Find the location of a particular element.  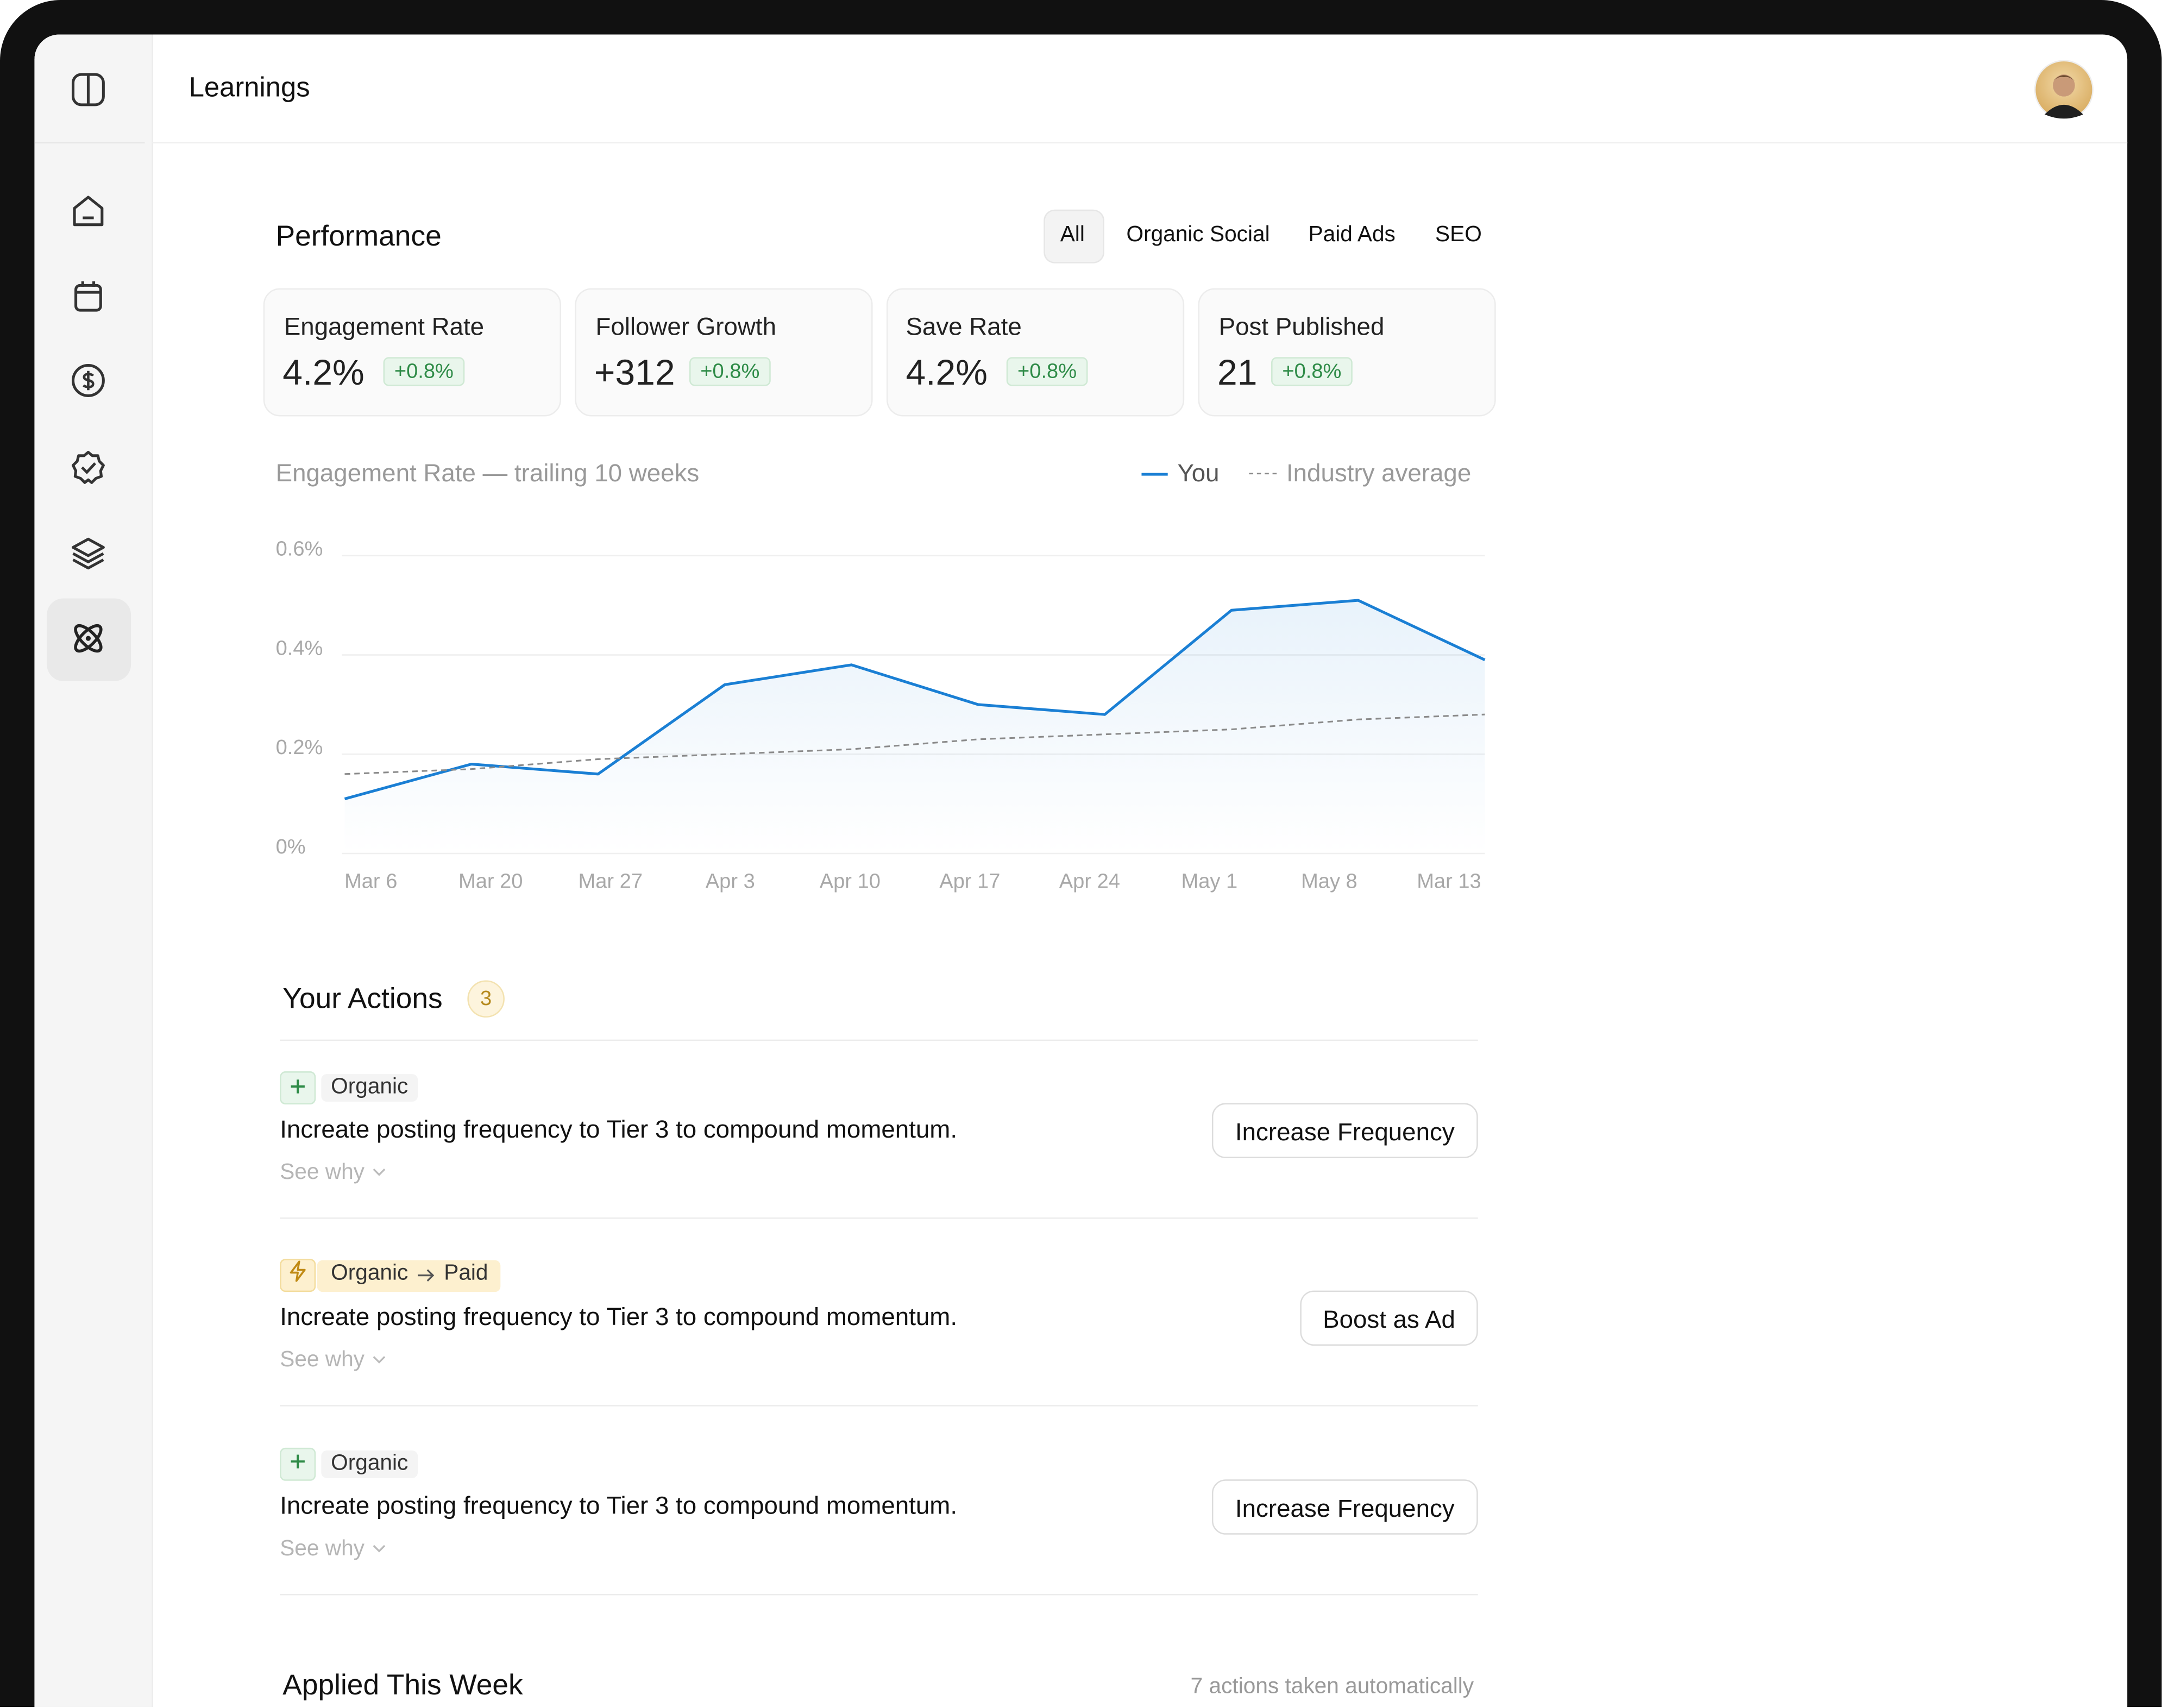

tag-bg is located at coordinates (409, 1276).